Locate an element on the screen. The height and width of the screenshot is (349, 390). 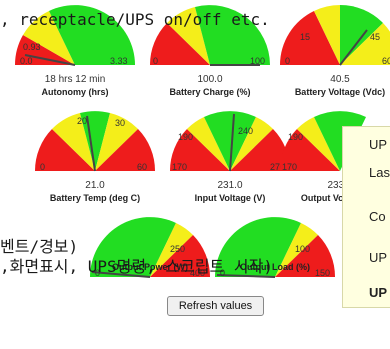
gauge-reading: 100.0 is located at coordinates (210, 79).